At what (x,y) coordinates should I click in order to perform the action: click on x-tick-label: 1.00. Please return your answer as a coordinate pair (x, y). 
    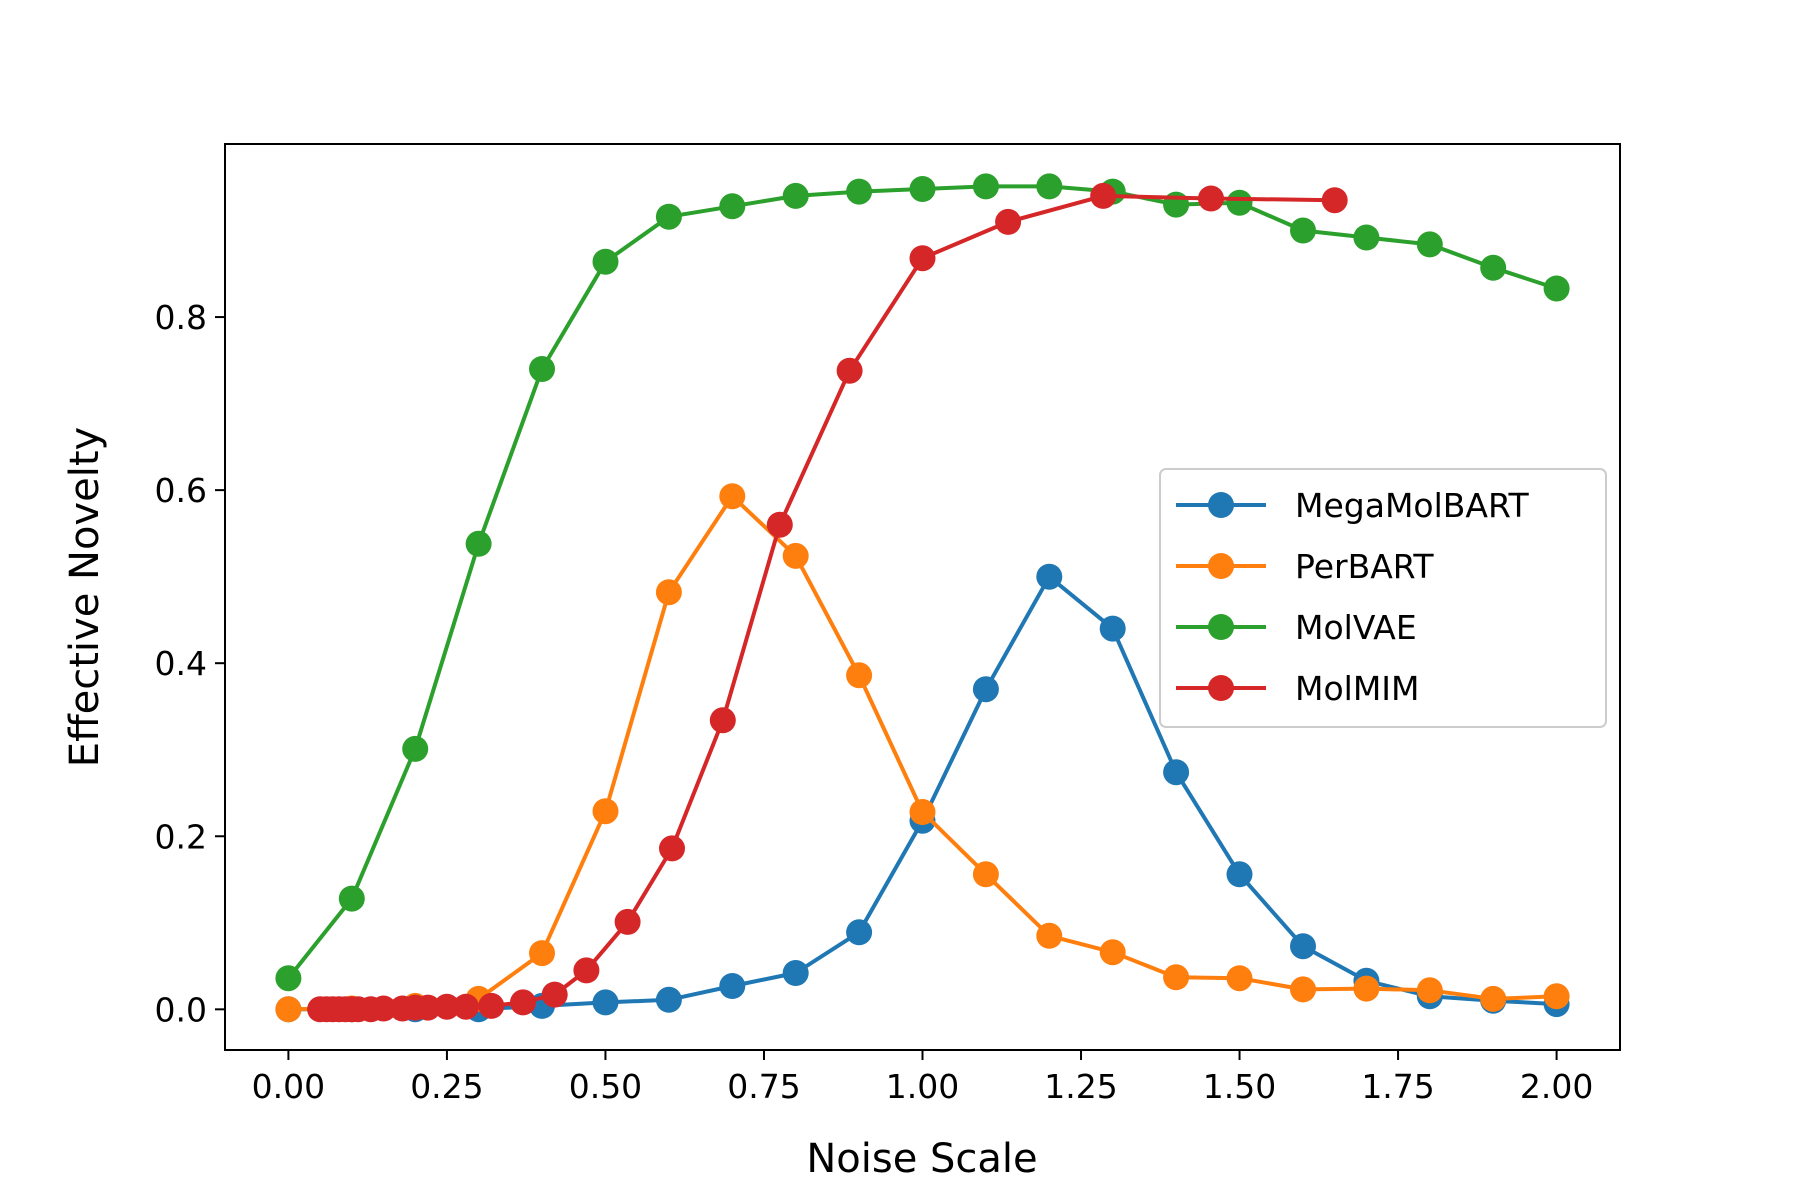
    Looking at the image, I should click on (922, 1086).